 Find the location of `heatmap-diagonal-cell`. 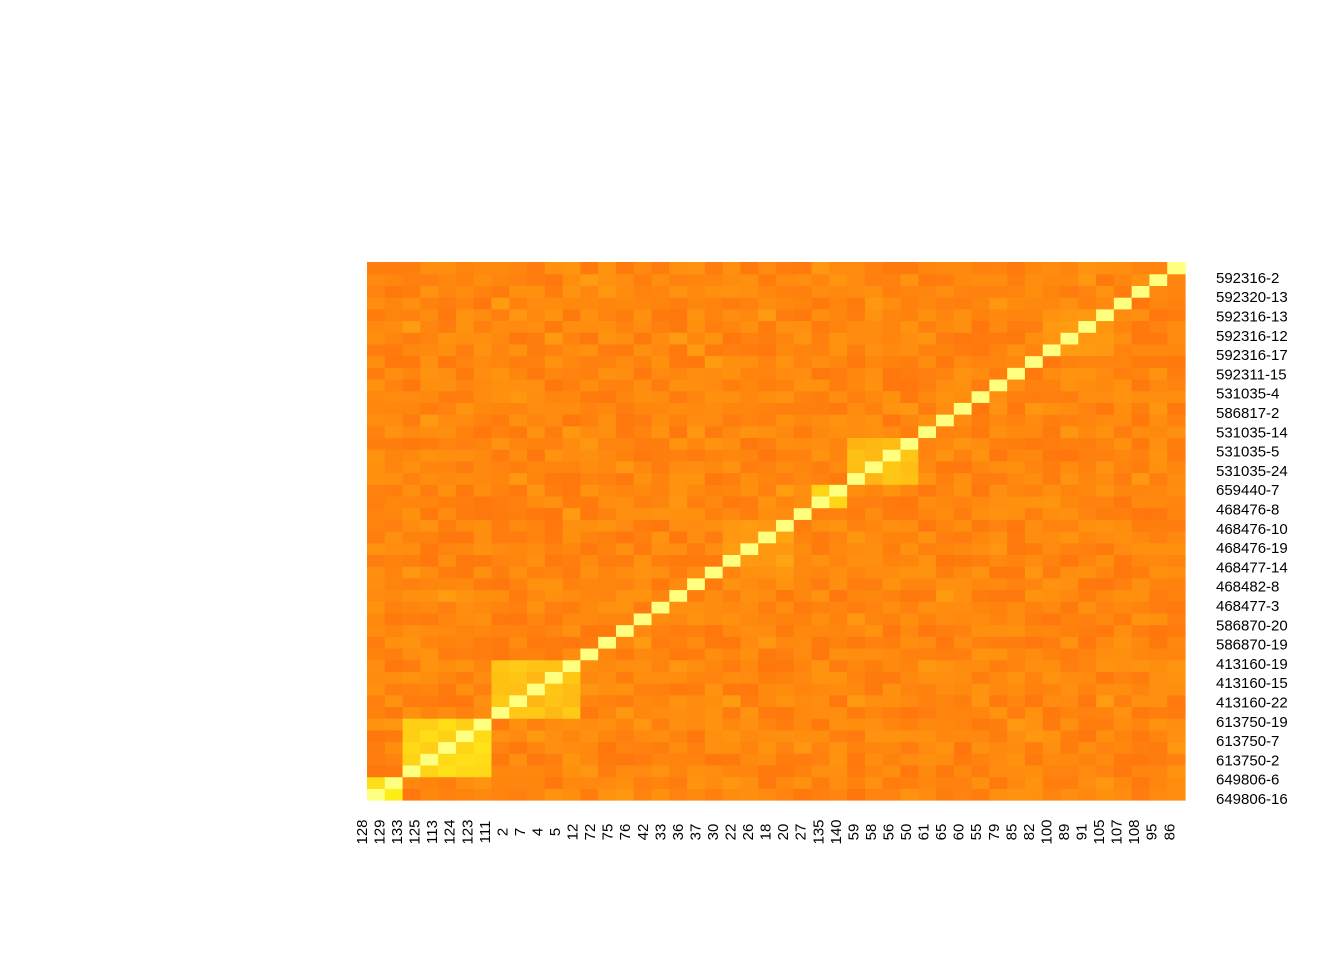

heatmap-diagonal-cell is located at coordinates (411, 771).